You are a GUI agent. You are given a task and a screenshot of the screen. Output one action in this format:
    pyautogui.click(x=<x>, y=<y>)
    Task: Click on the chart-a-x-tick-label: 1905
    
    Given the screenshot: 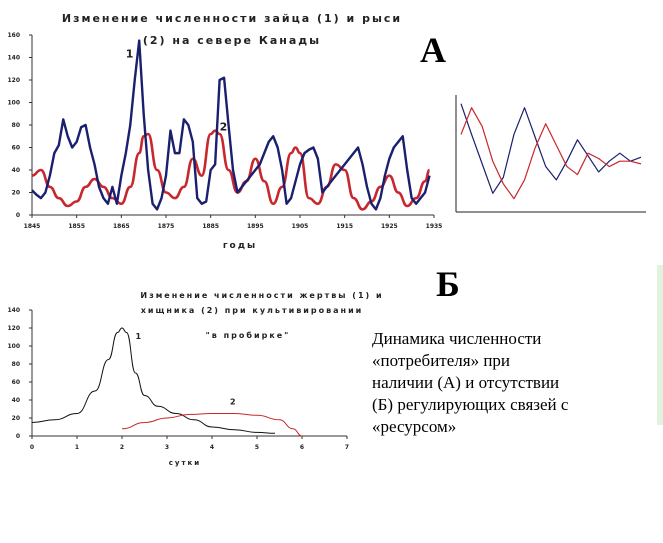 What is the action you would take?
    pyautogui.click(x=300, y=226)
    